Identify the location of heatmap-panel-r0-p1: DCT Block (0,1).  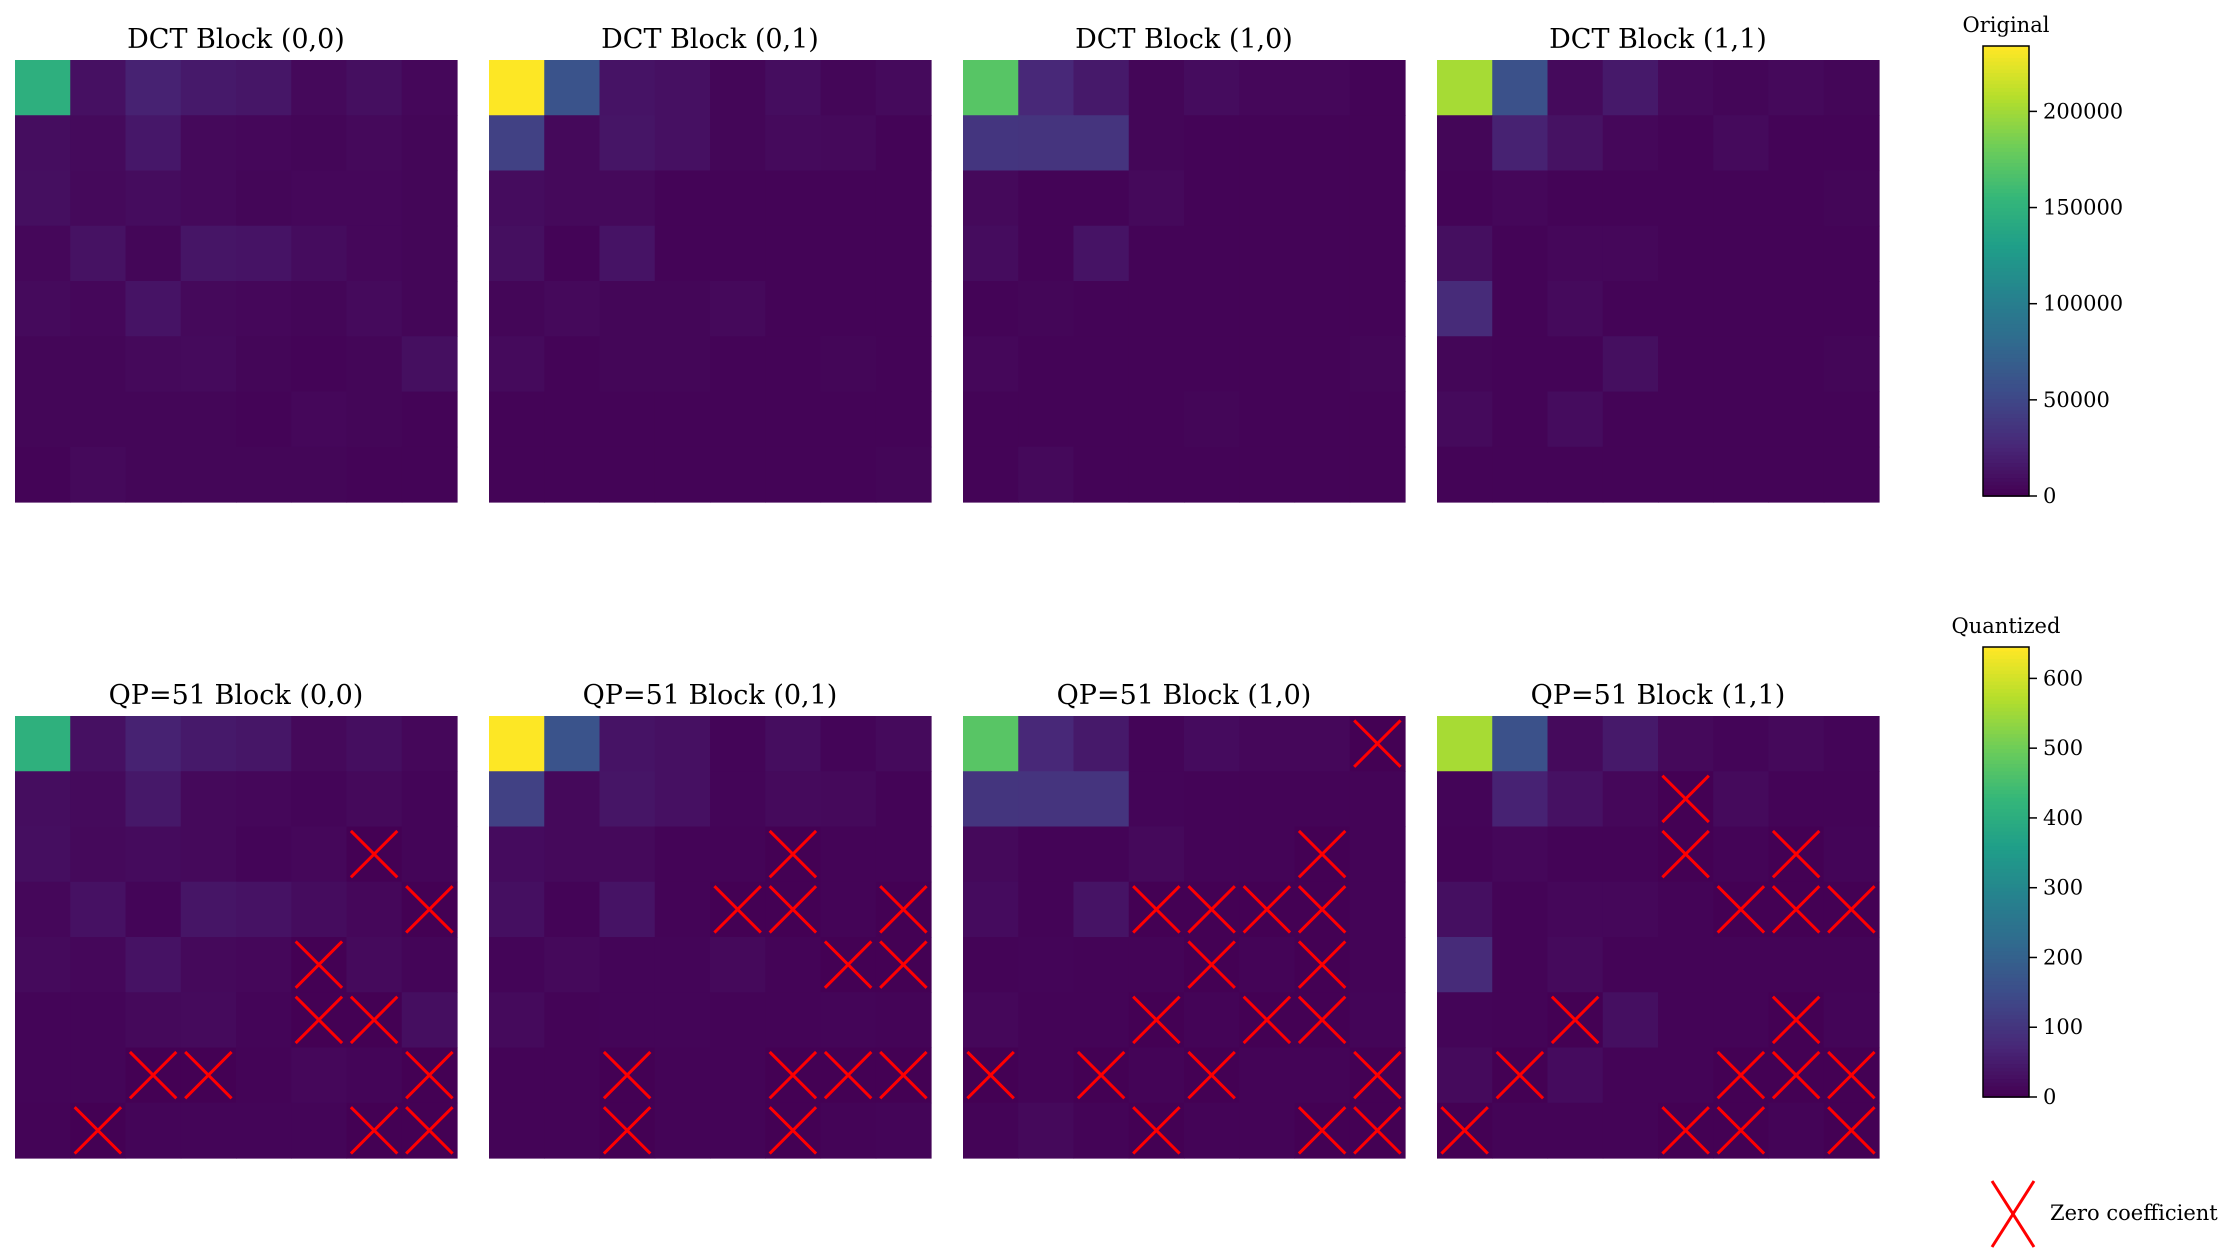
(710, 263).